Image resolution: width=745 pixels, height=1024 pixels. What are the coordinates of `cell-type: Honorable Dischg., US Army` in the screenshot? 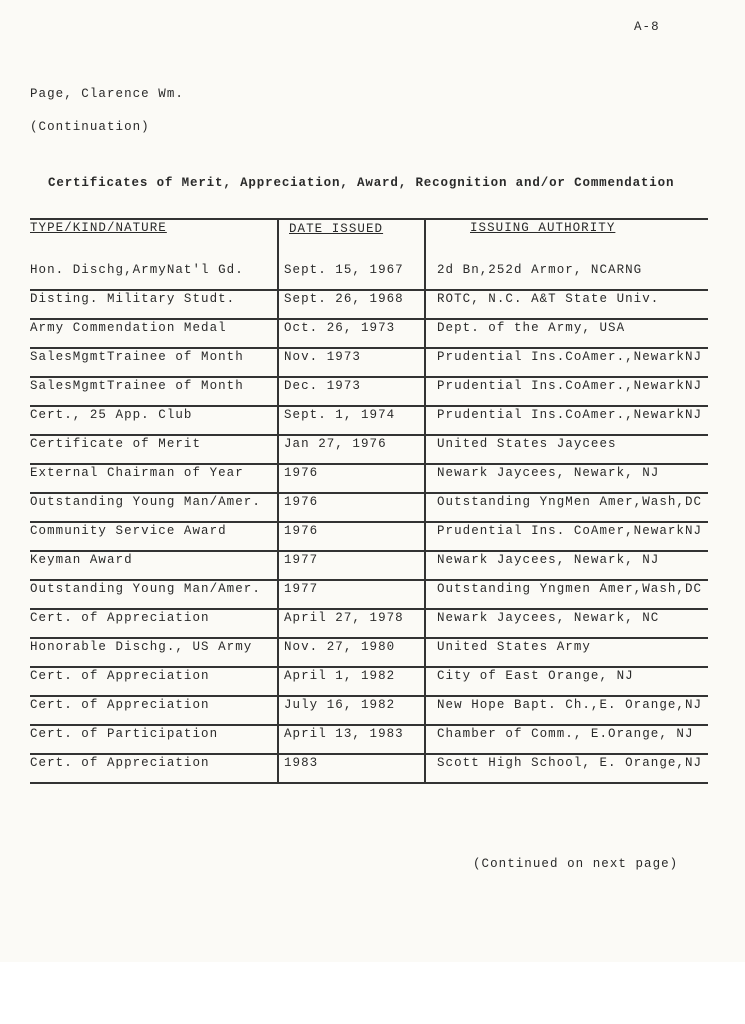 It's located at (141, 647).